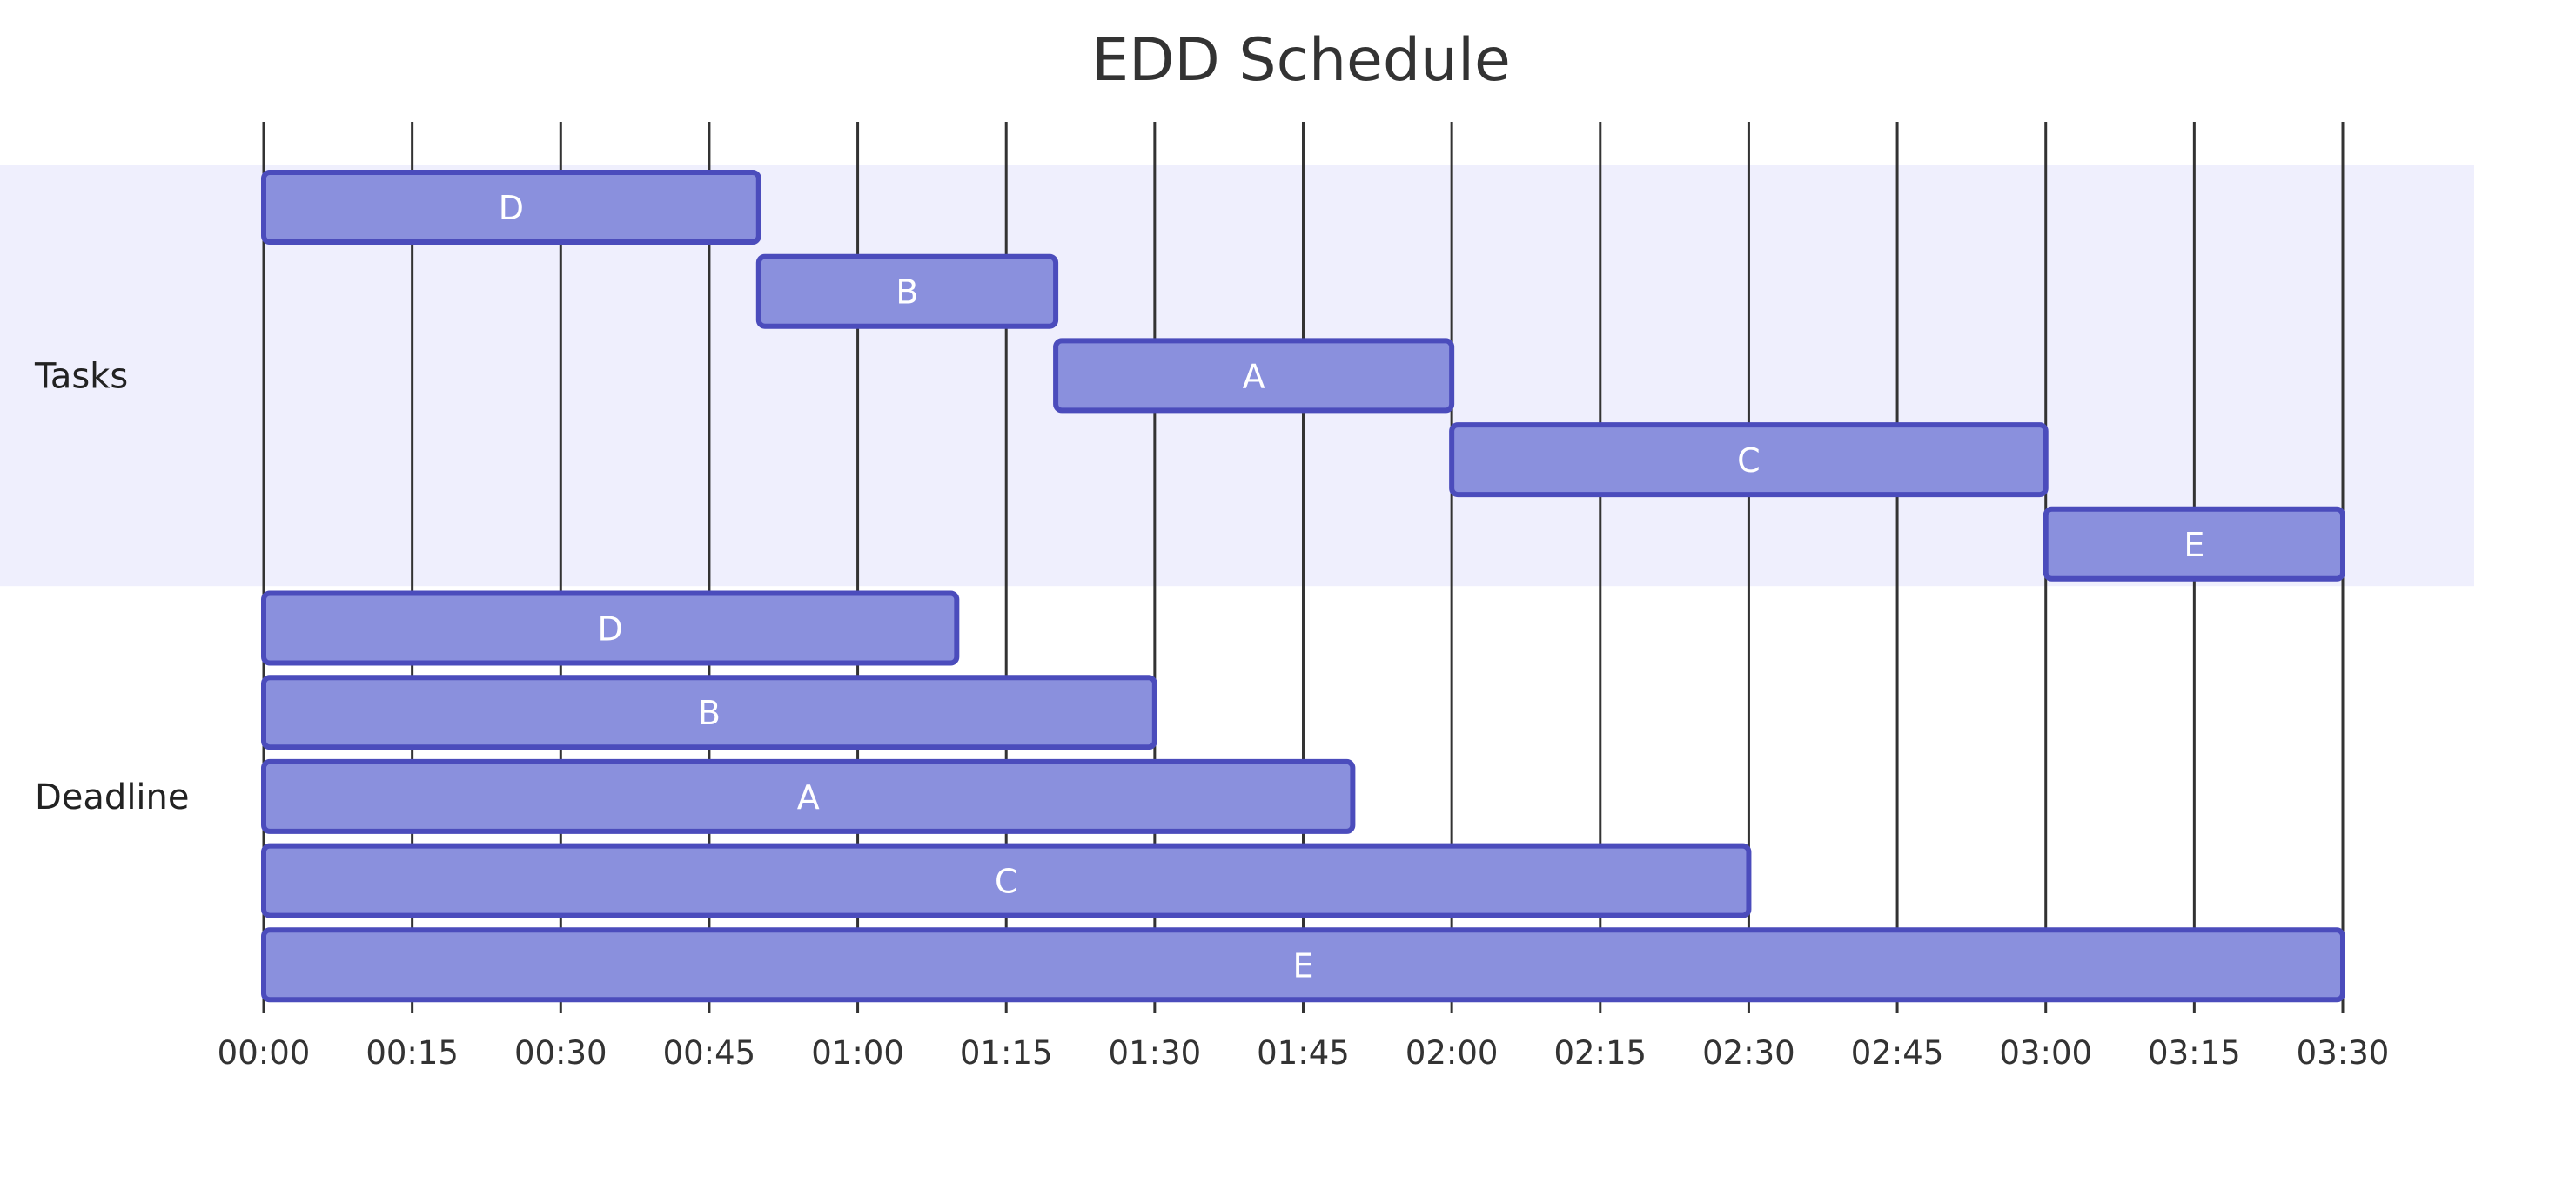  Describe the element at coordinates (412, 1053) in the screenshot. I see `x-tick-label-1: 00:15` at that location.